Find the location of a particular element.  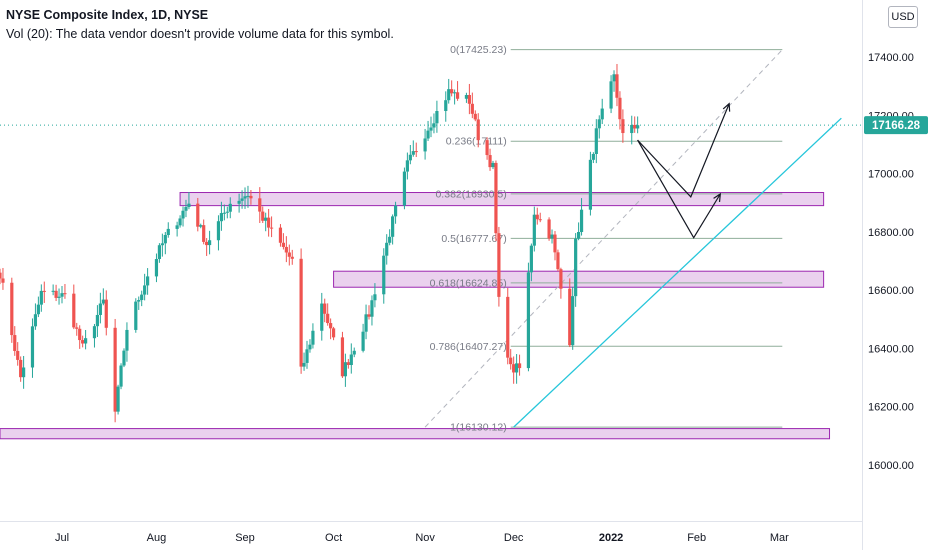

fib-level-label: 0.382(16930.5) is located at coordinates (470, 194).